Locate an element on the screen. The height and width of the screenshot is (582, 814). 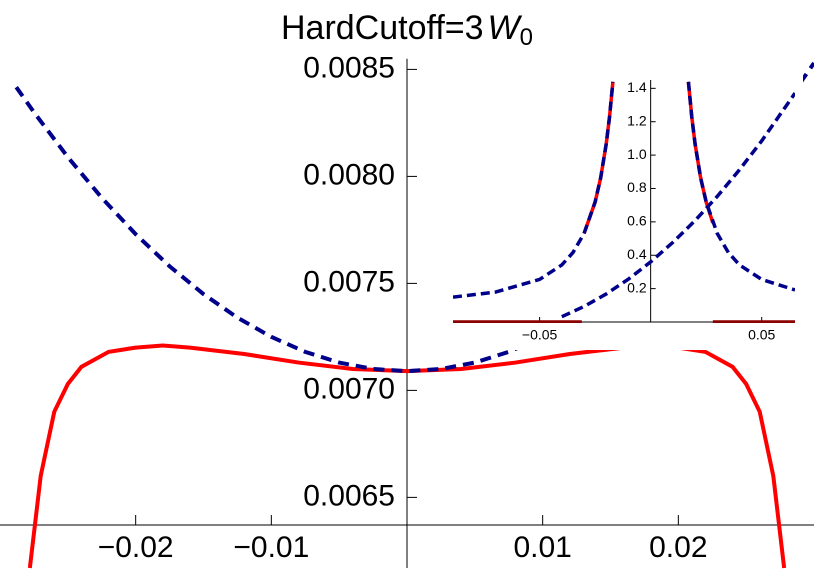
title-symbol: W is located at coordinates (505, 28).